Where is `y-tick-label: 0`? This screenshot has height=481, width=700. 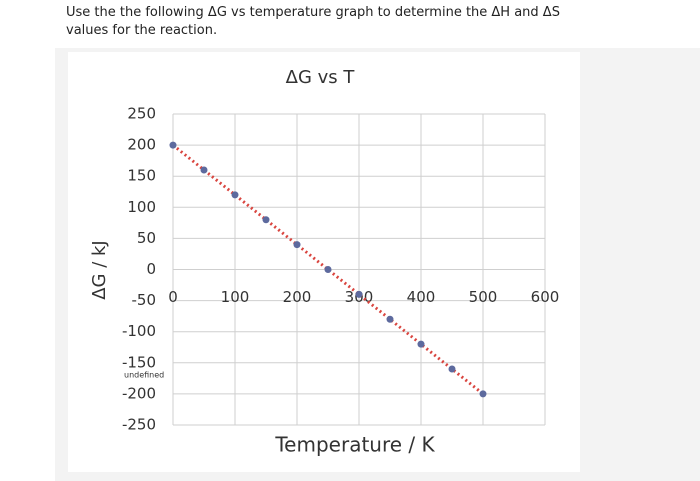
y-tick-label: 0 is located at coordinates (151, 269).